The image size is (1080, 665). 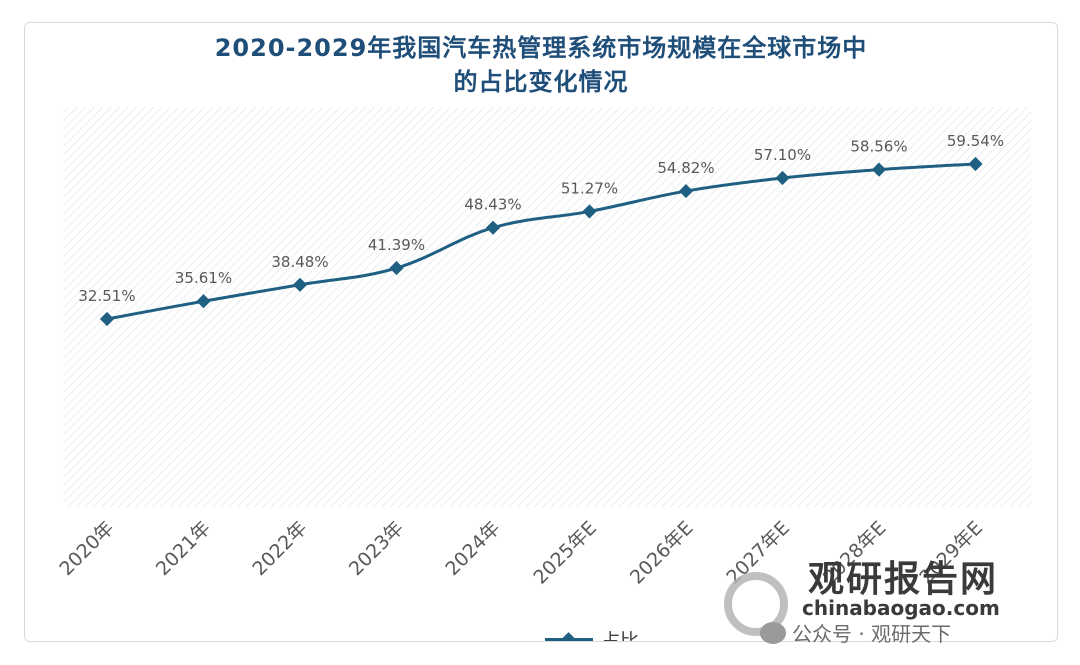 I want to click on x-tick-label: 2027年E, so click(x=758, y=553).